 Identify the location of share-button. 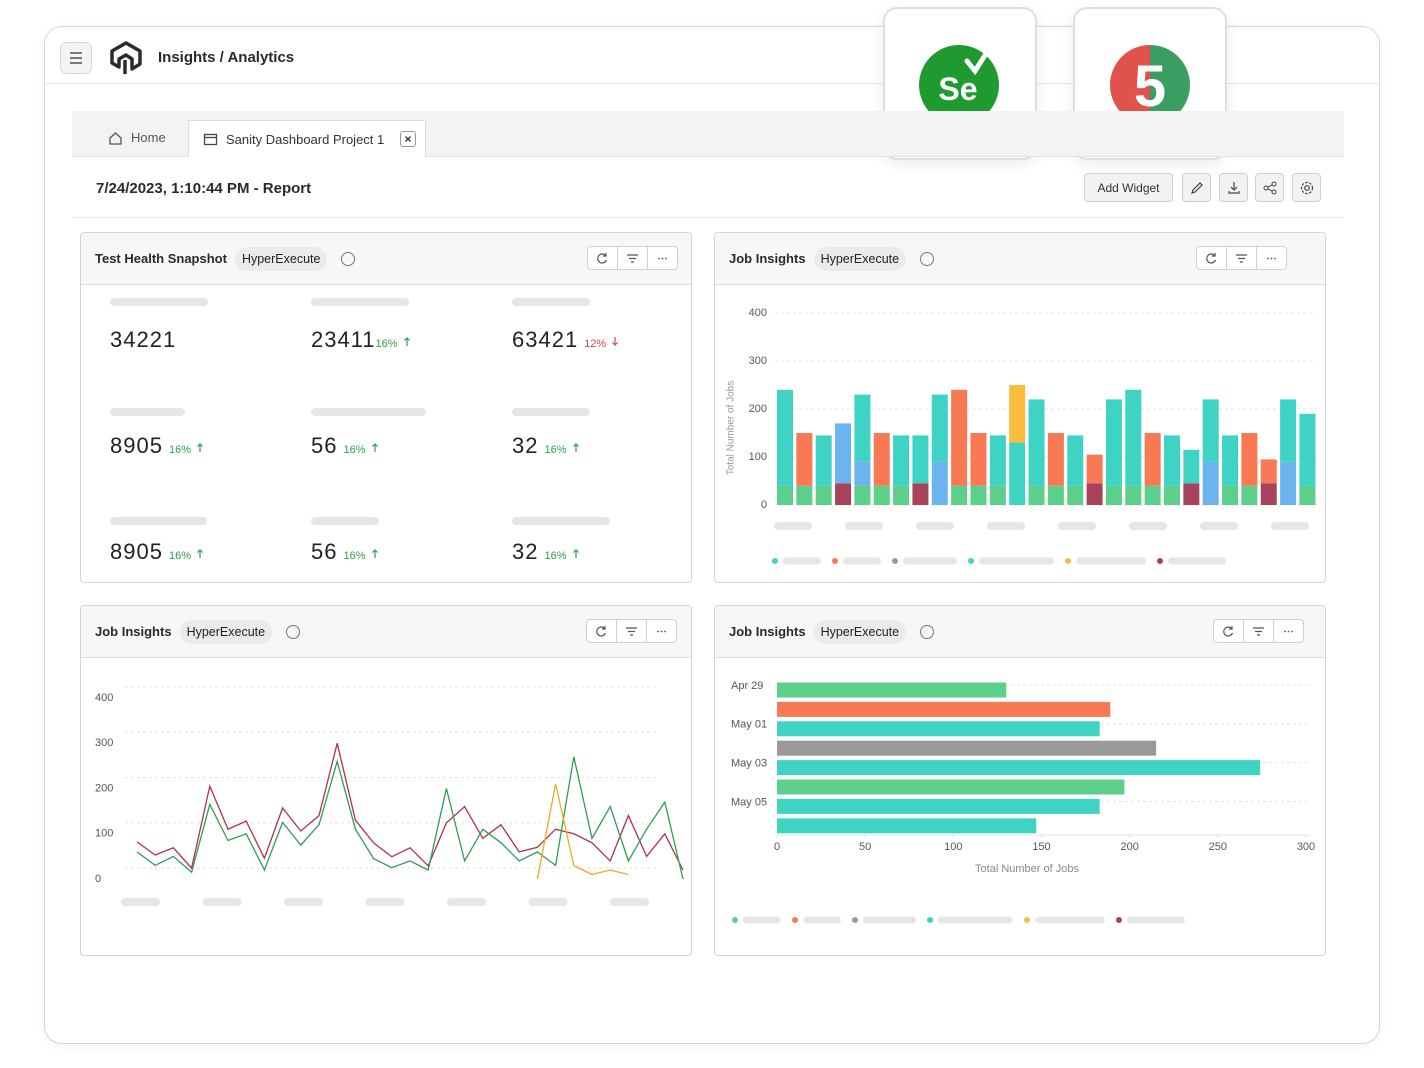
(1269, 187).